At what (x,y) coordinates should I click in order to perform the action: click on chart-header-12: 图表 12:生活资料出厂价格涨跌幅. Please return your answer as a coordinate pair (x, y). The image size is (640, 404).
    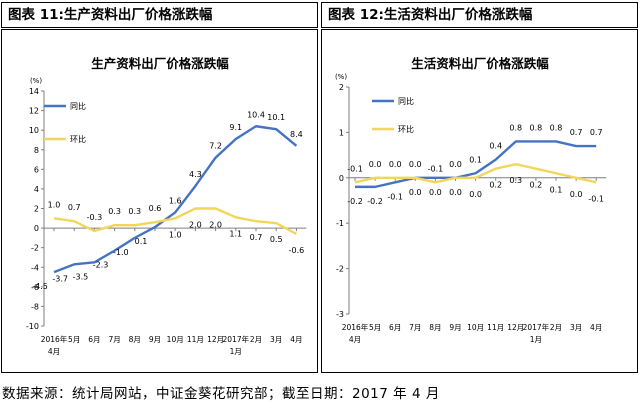
    Looking at the image, I should click on (479, 15).